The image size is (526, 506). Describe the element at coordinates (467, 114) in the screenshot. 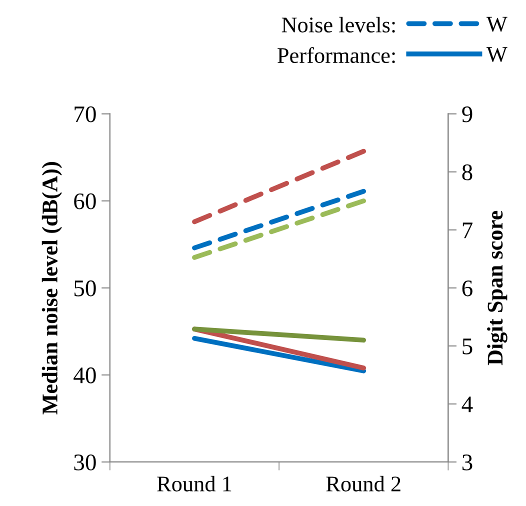

I see `y2-tick-label: 9` at that location.